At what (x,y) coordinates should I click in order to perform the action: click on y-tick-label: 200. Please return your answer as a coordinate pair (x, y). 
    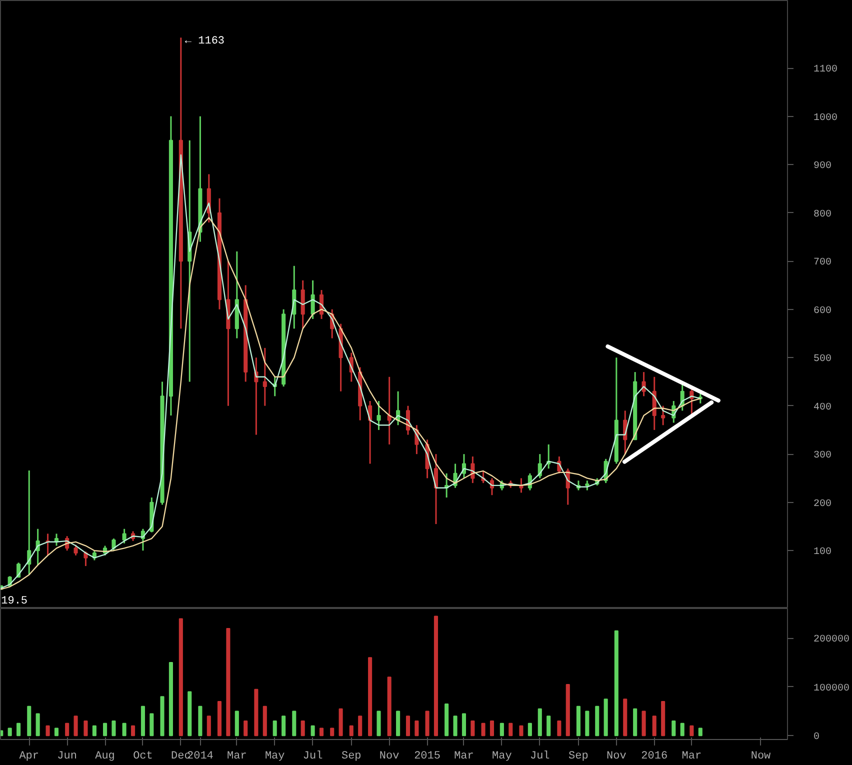
    Looking at the image, I should click on (823, 504).